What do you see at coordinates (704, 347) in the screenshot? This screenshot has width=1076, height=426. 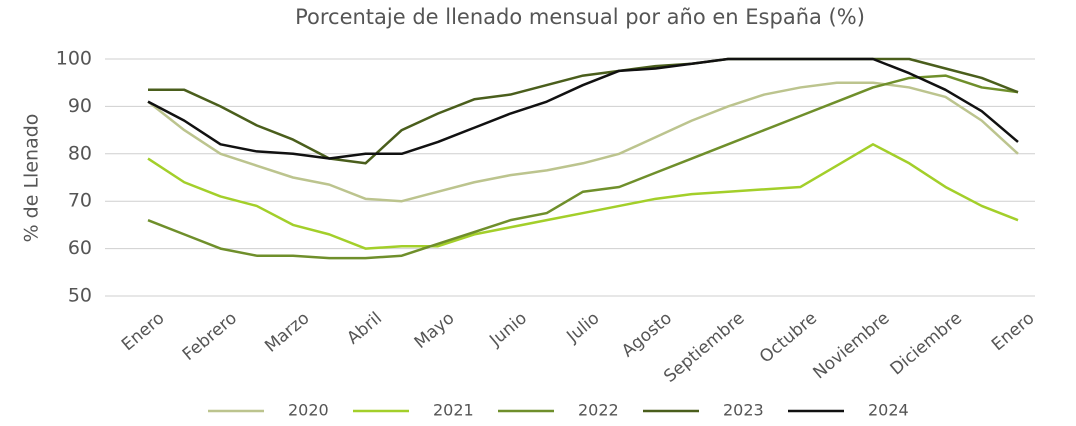 I see `x-tick-label: Septiembre` at bounding box center [704, 347].